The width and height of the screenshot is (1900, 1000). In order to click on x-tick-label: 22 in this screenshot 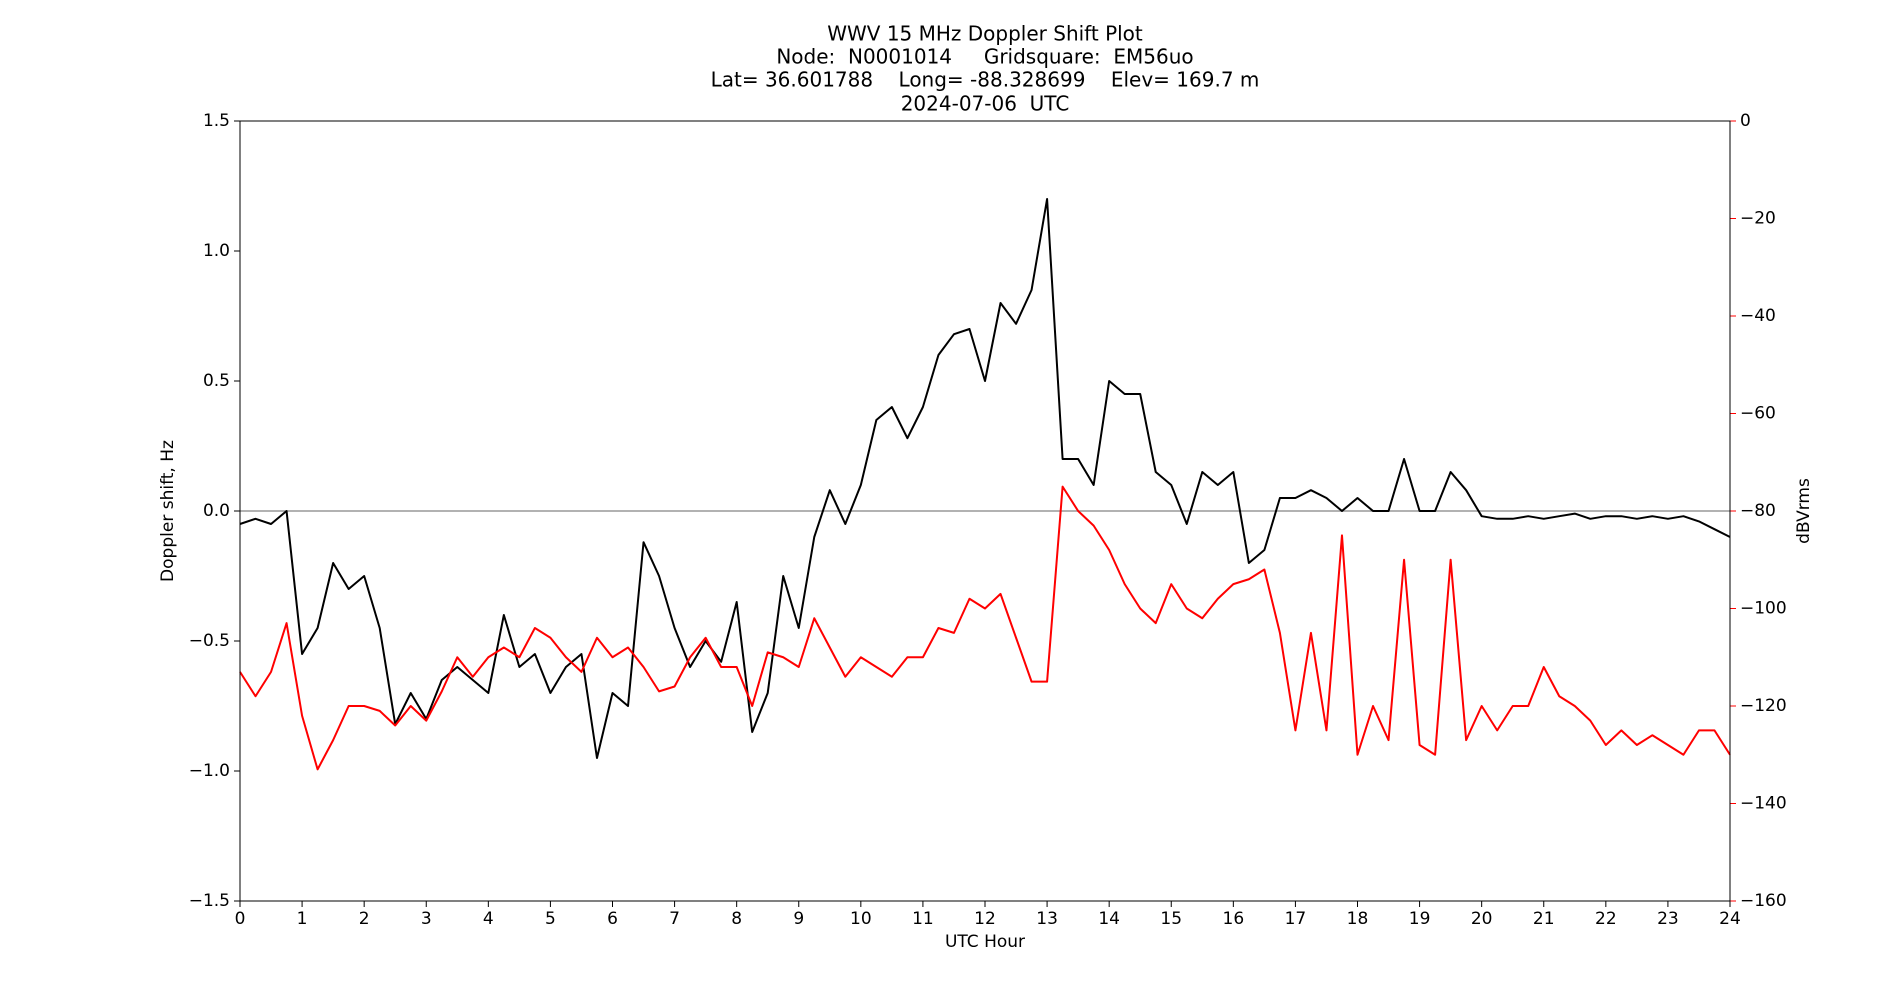, I will do `click(1606, 919)`.